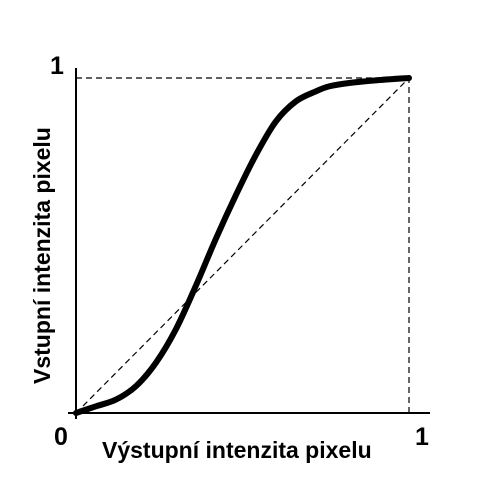 This screenshot has width=500, height=500. Describe the element at coordinates (422, 437) in the screenshot. I see `x-max-tick-label: 1` at that location.